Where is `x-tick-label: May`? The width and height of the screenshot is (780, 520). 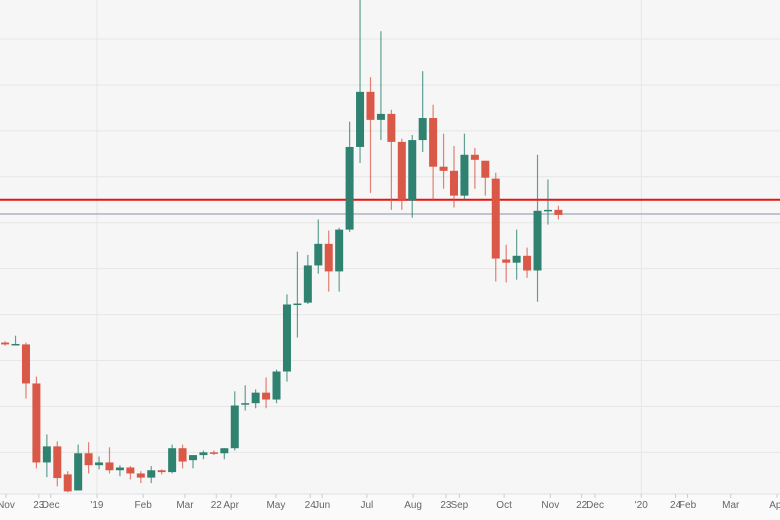 x-tick-label: May is located at coordinates (275, 505).